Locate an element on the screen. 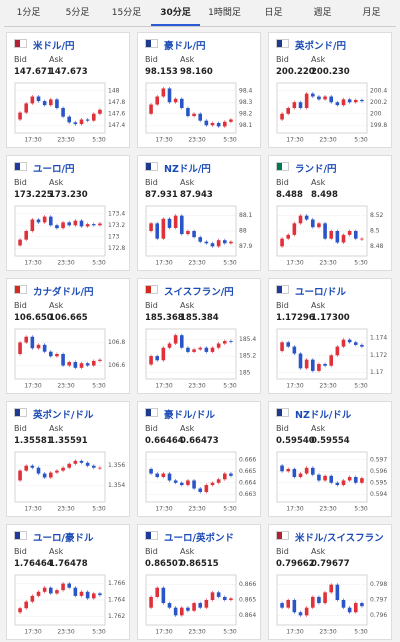 The image size is (400, 642). pair-name: NZドル/円 is located at coordinates (187, 169).